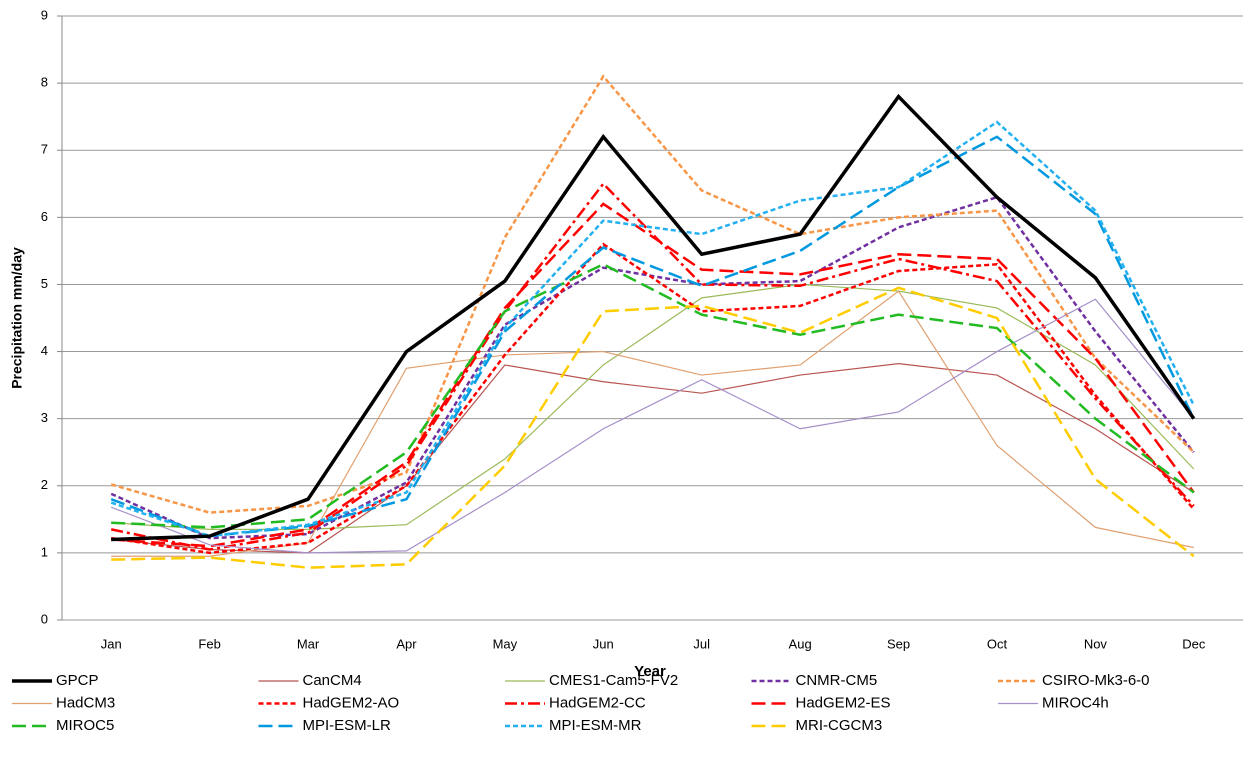 This screenshot has width=1254, height=760. Describe the element at coordinates (44, 82) in the screenshot. I see `y-tick-label: 8` at that location.